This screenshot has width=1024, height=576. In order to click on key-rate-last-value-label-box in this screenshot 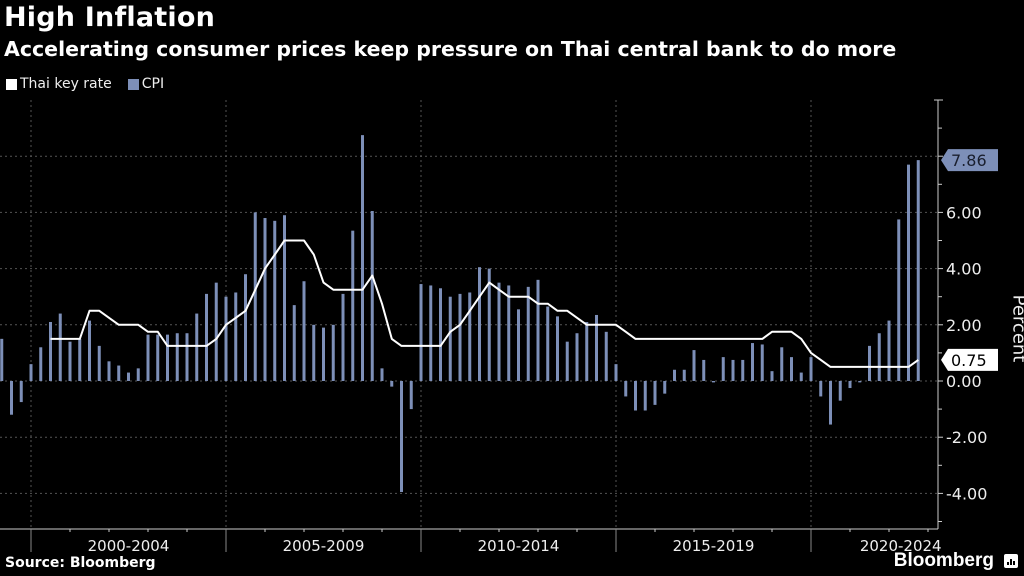, I will do `click(969, 359)`.